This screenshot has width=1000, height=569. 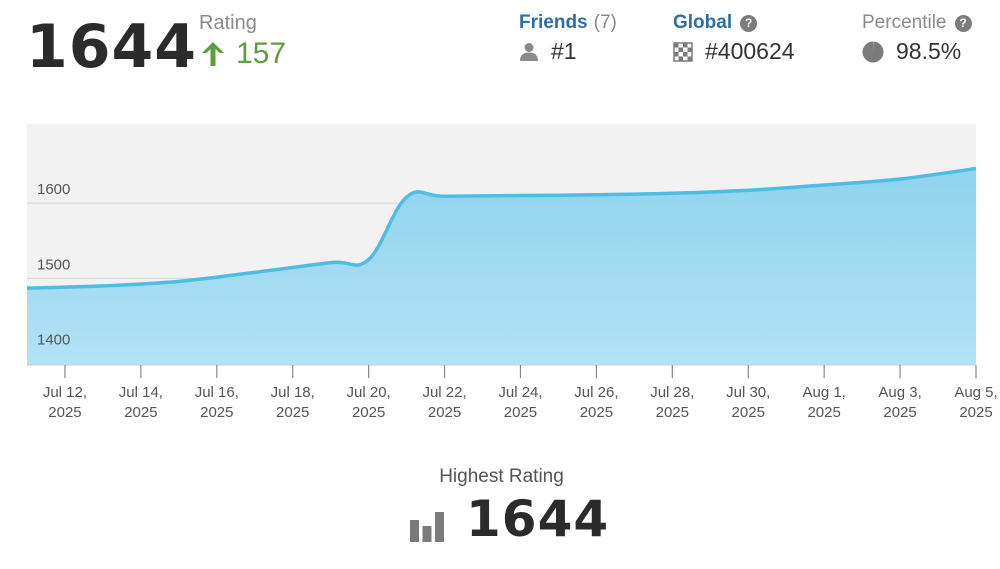 What do you see at coordinates (683, 51) in the screenshot?
I see `checkerboard-icon` at bounding box center [683, 51].